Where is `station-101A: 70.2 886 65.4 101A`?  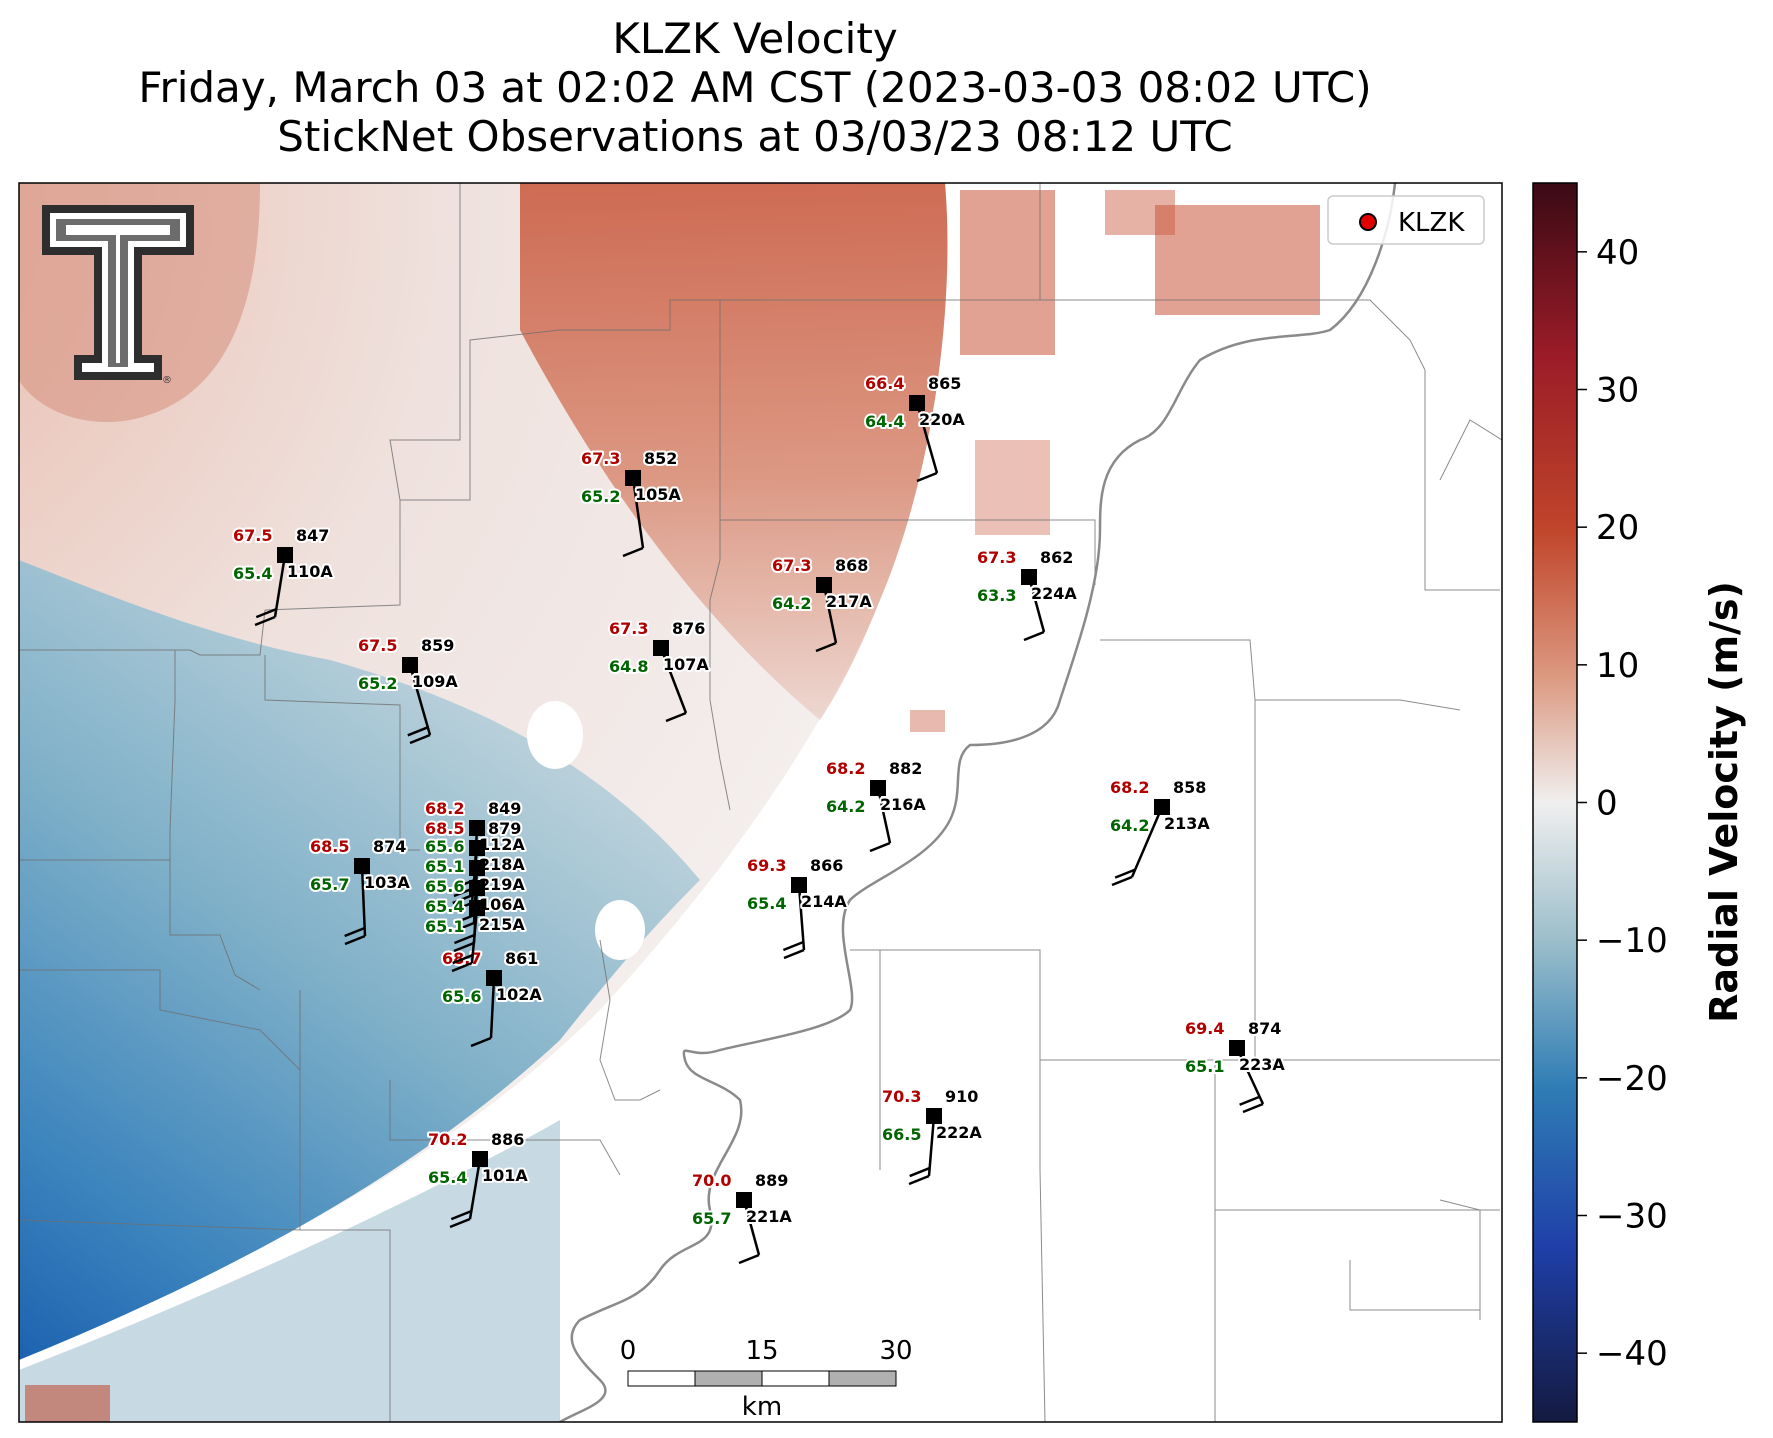
station-101A: 70.2 886 65.4 101A is located at coordinates (478, 1178).